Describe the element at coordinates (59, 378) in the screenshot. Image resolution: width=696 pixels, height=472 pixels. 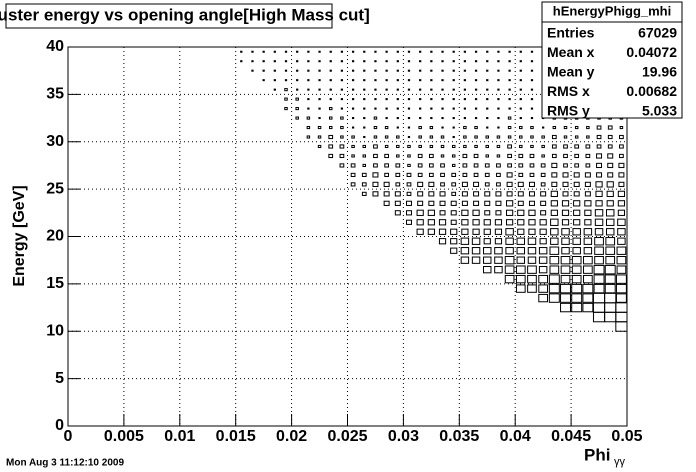
I see `y-tick-label: 5` at that location.